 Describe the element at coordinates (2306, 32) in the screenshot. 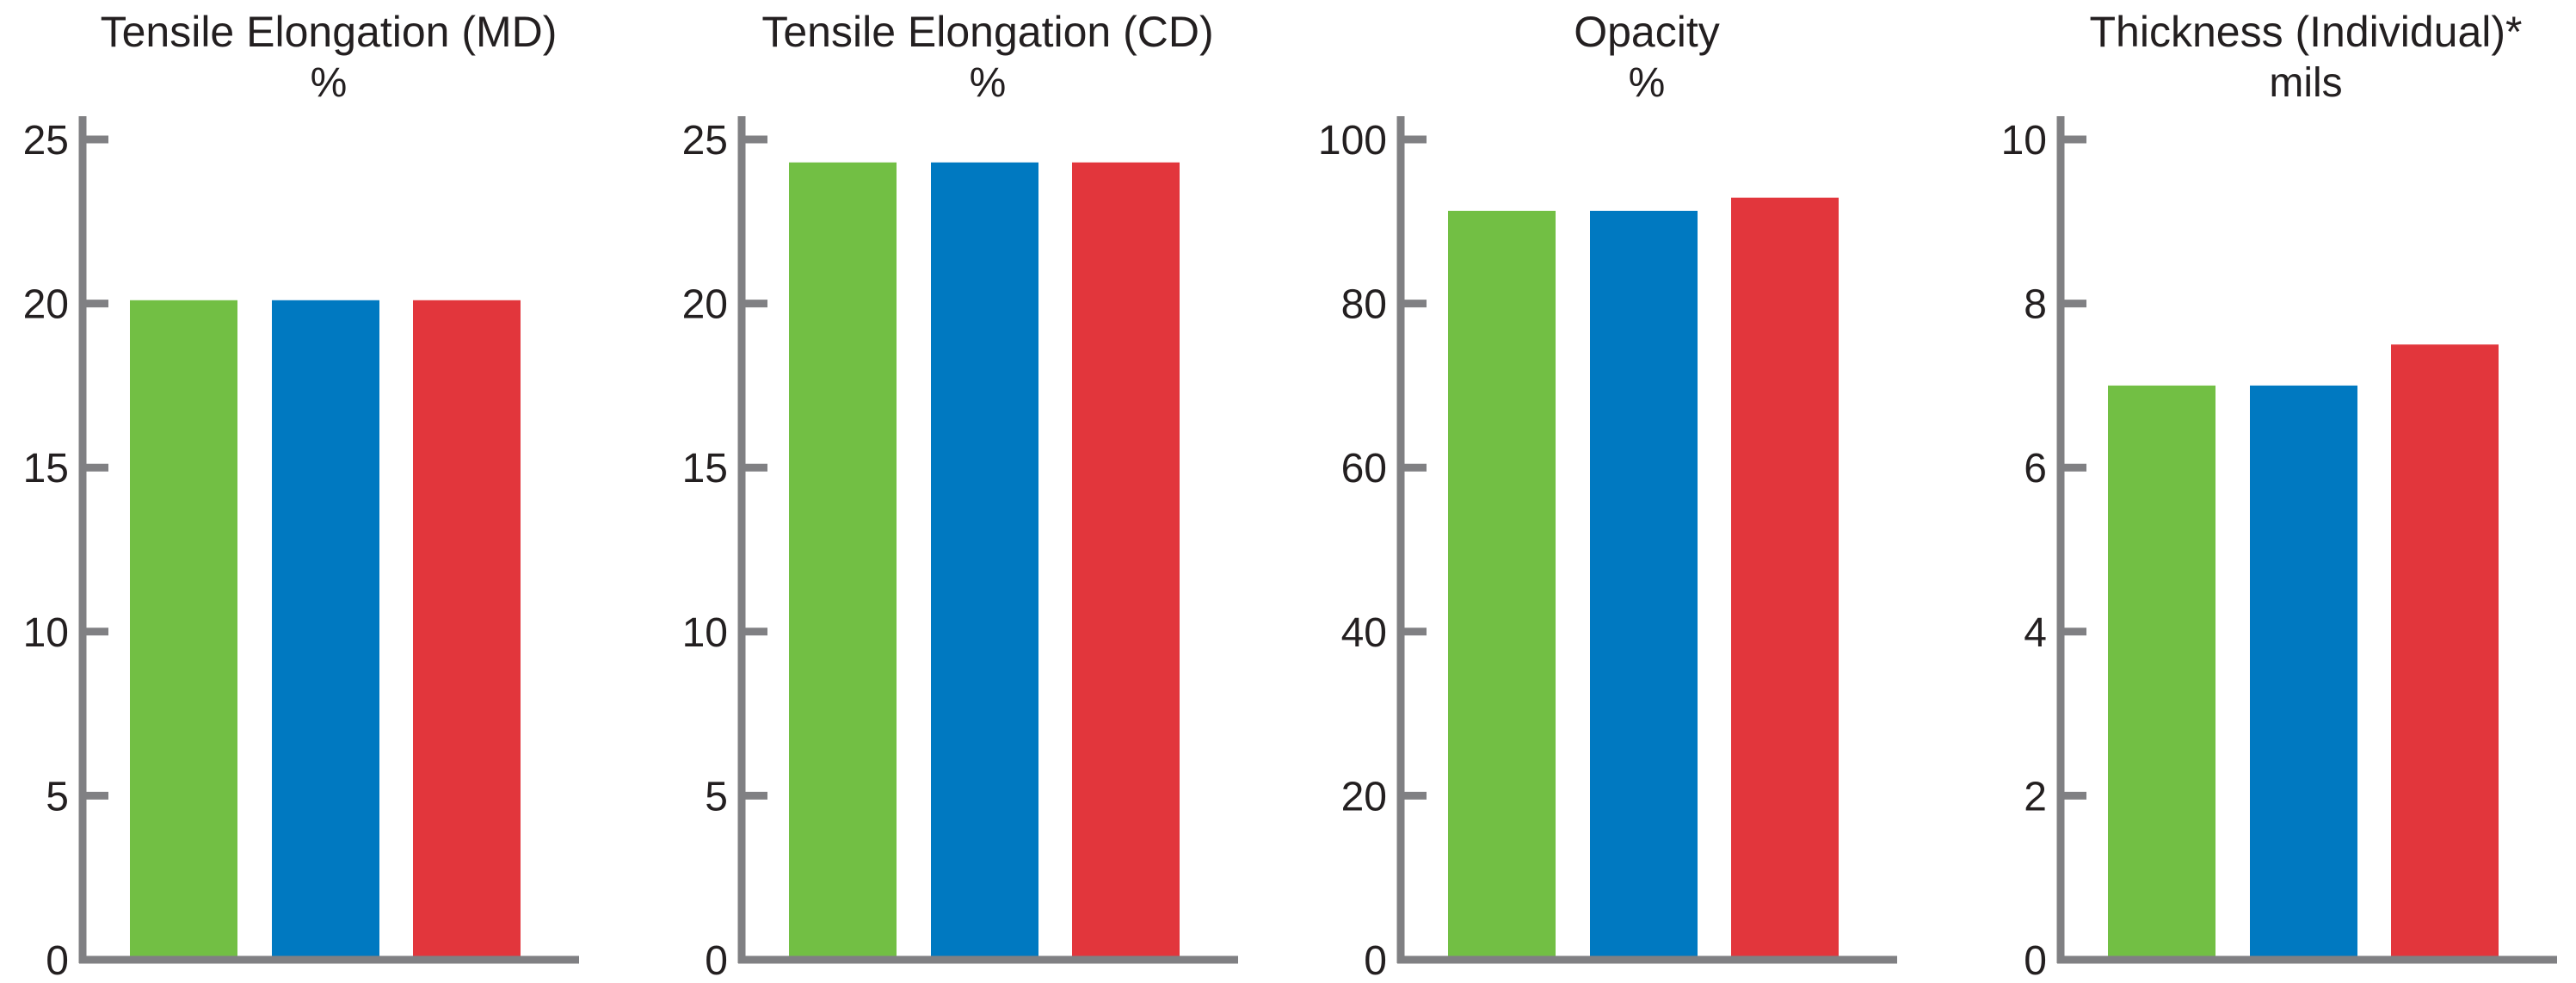

I see `chart-title: Thickness (Individual)*` at that location.